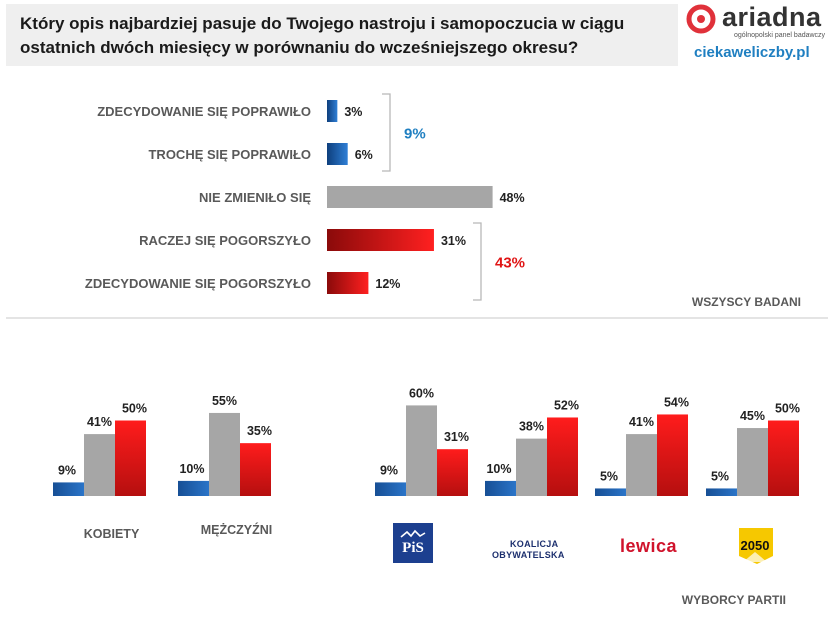  I want to click on value-label: 54%, so click(676, 402).